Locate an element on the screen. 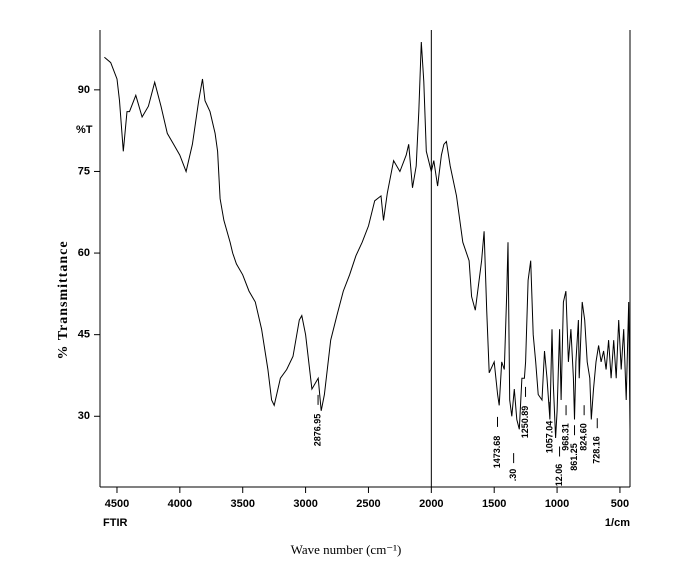 The image size is (693, 573). x-tick-label: 2500 is located at coordinates (368, 504).